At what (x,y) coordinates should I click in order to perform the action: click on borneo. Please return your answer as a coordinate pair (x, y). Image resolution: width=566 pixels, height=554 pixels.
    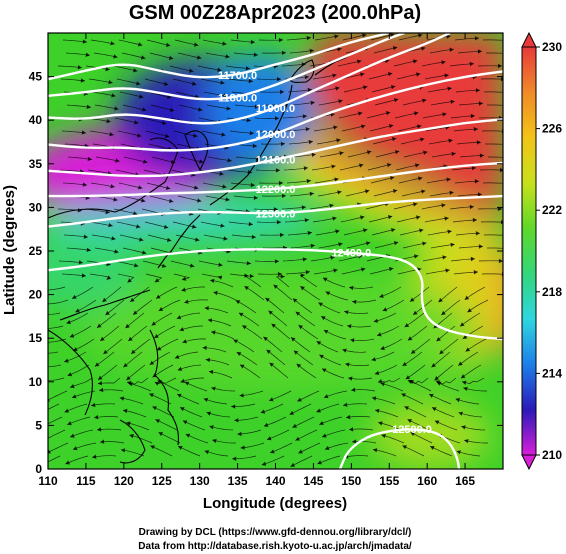
    Looking at the image, I should click on (132, 441).